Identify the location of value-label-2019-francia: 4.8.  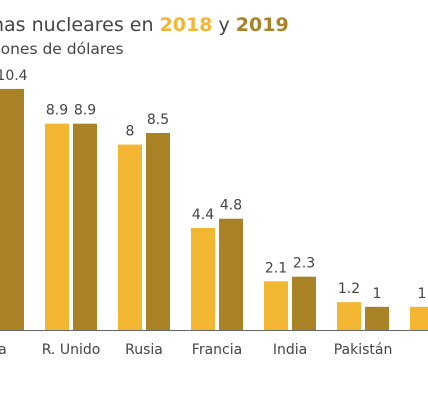
(231, 206).